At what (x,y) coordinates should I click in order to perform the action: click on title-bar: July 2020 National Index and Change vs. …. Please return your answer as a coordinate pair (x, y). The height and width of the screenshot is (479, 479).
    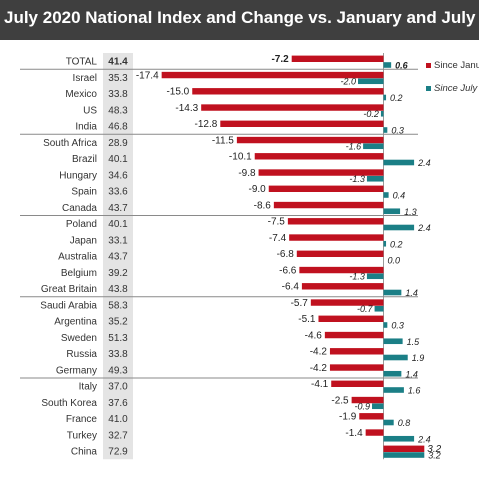
    Looking at the image, I should click on (239, 20).